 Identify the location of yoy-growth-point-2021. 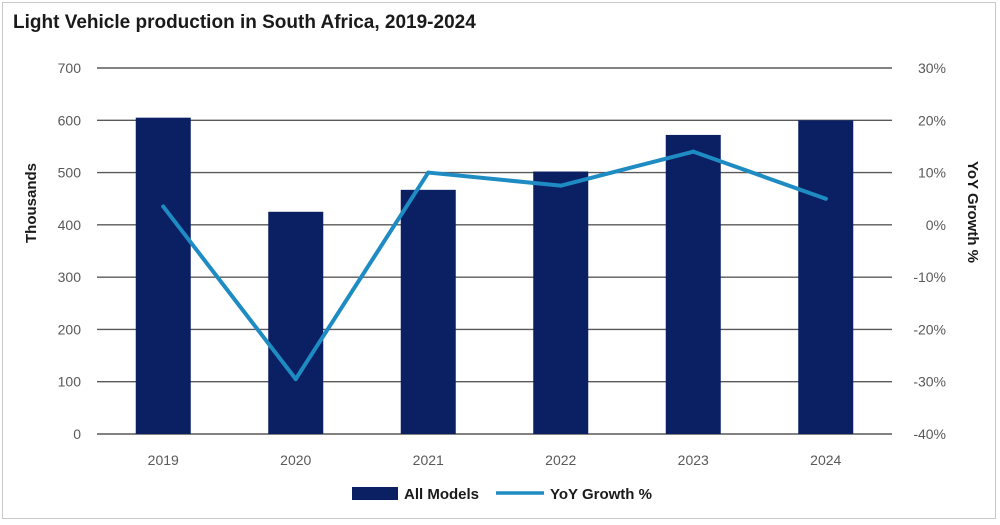
(428, 172).